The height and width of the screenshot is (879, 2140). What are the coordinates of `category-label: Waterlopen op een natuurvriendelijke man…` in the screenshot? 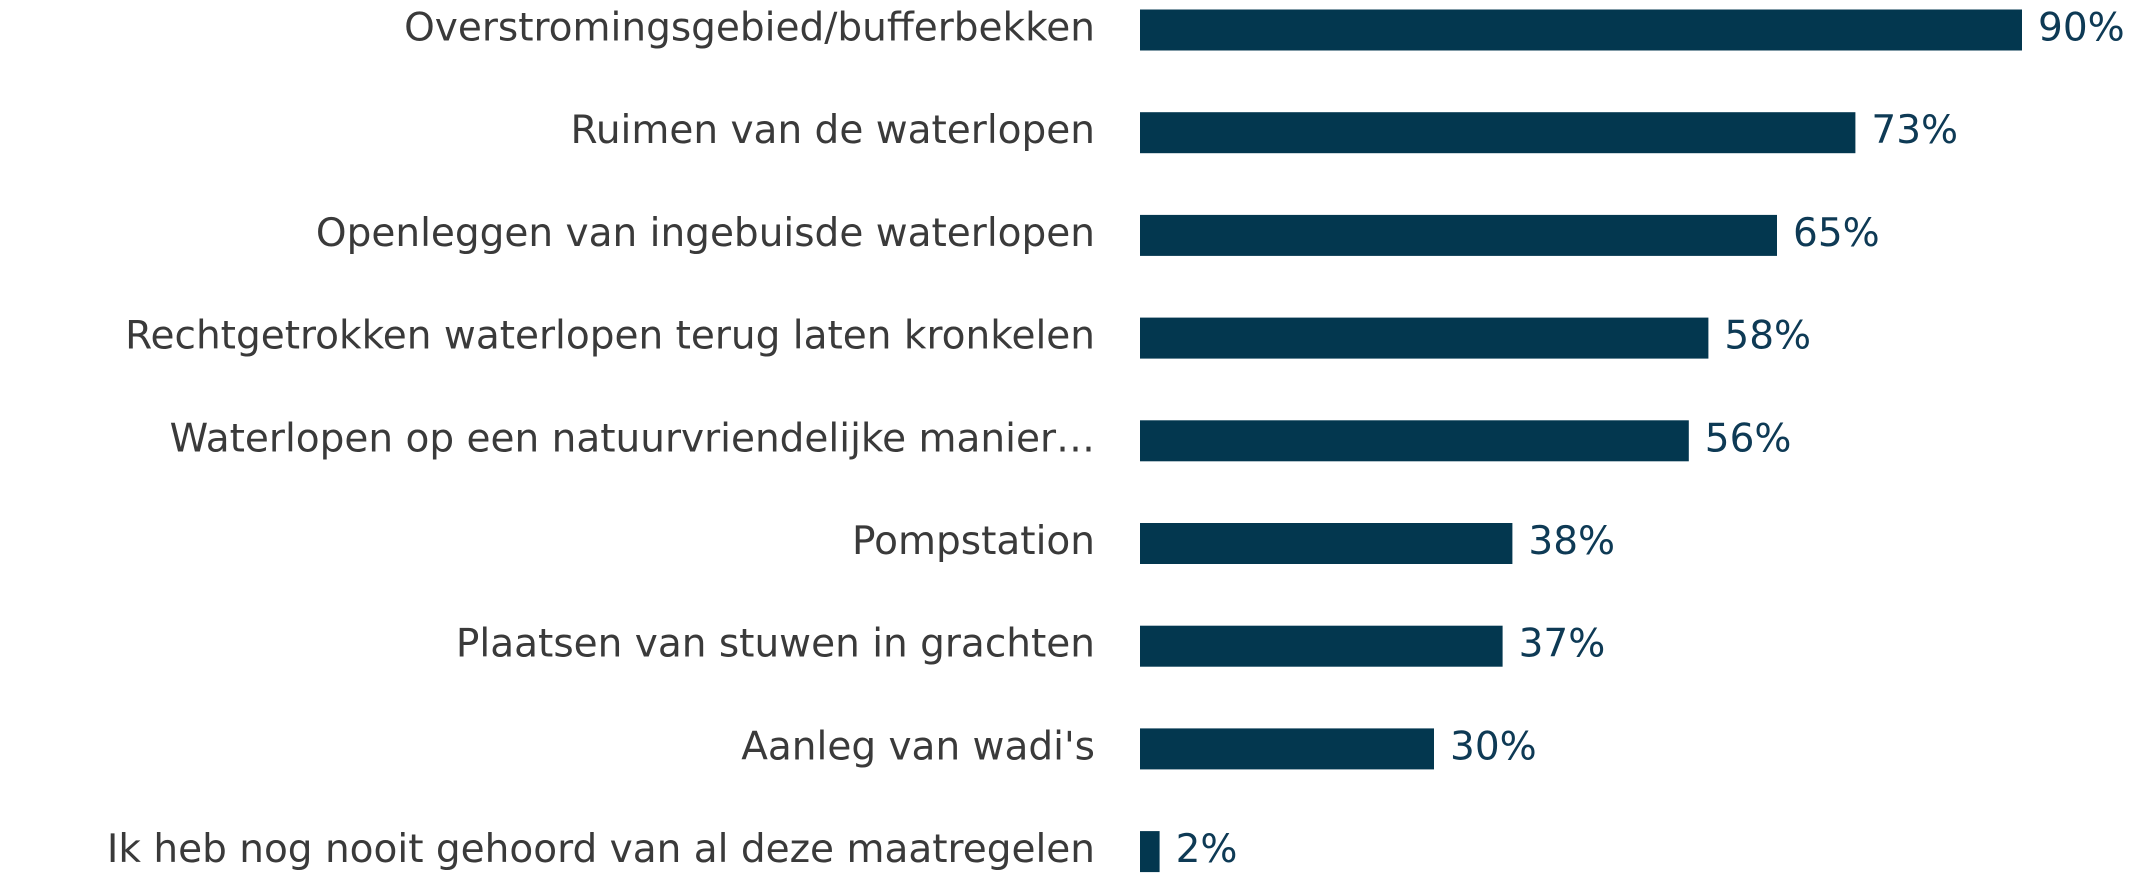 It's located at (632, 438).